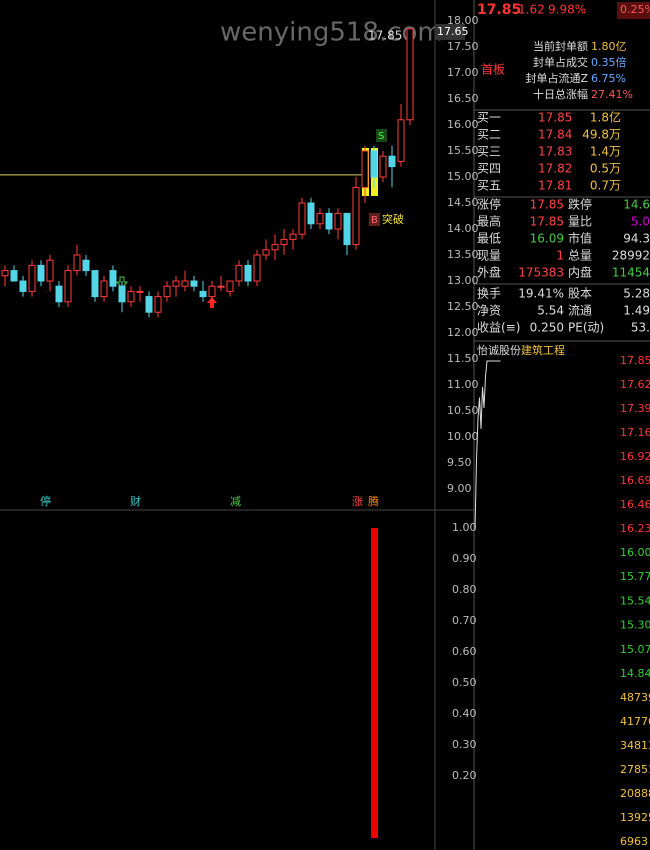 This screenshot has height=850, width=650. What do you see at coordinates (547, 328) in the screenshot?
I see `stat-value: 0.250` at bounding box center [547, 328].